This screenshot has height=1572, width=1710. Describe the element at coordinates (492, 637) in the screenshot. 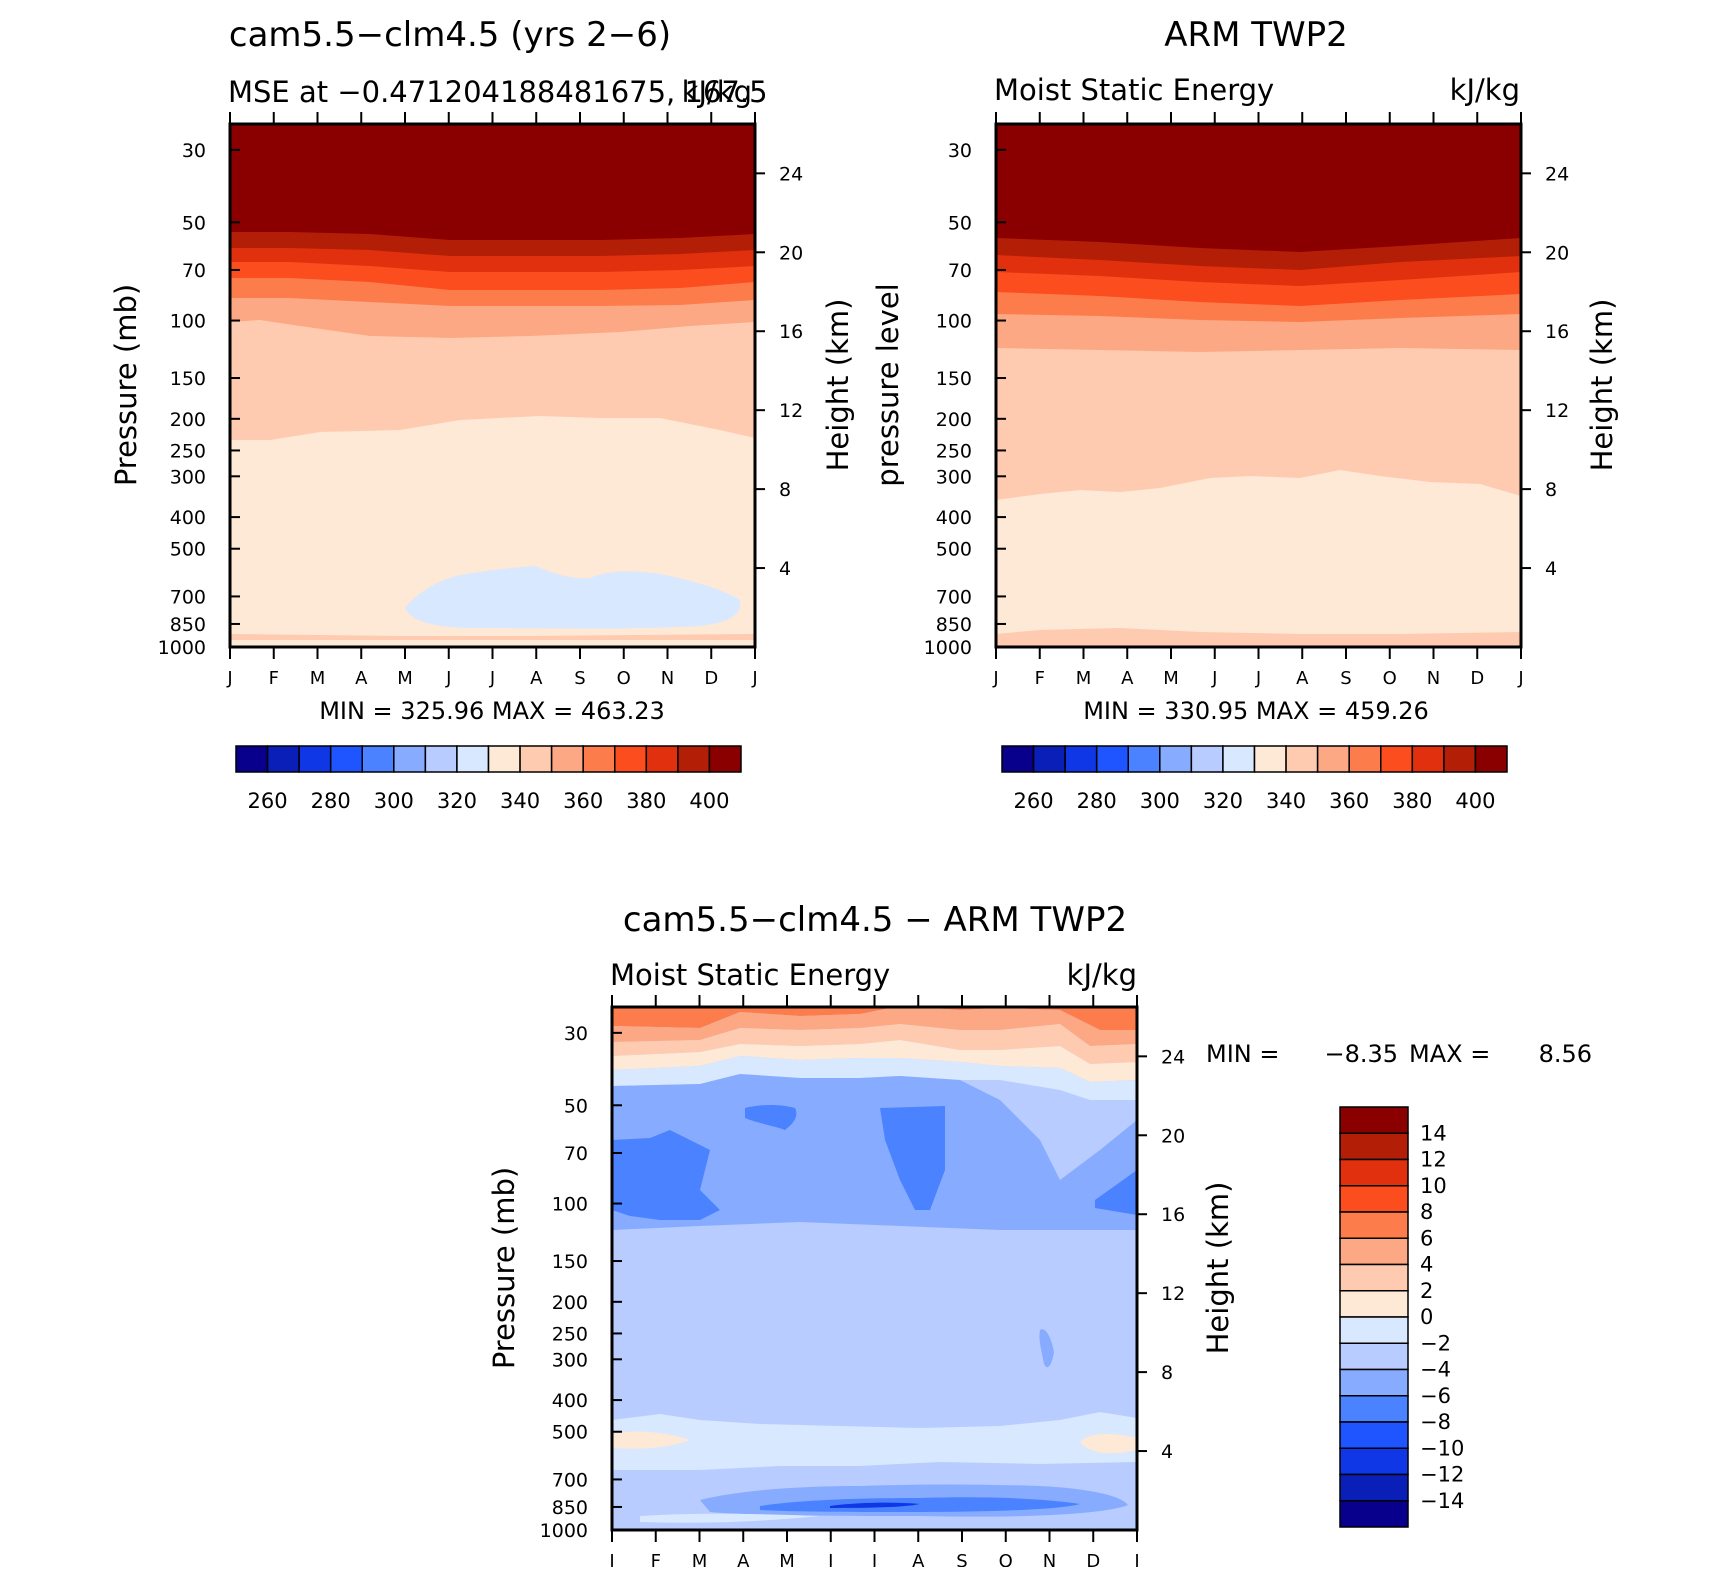

I see `mse-band-surface` at that location.